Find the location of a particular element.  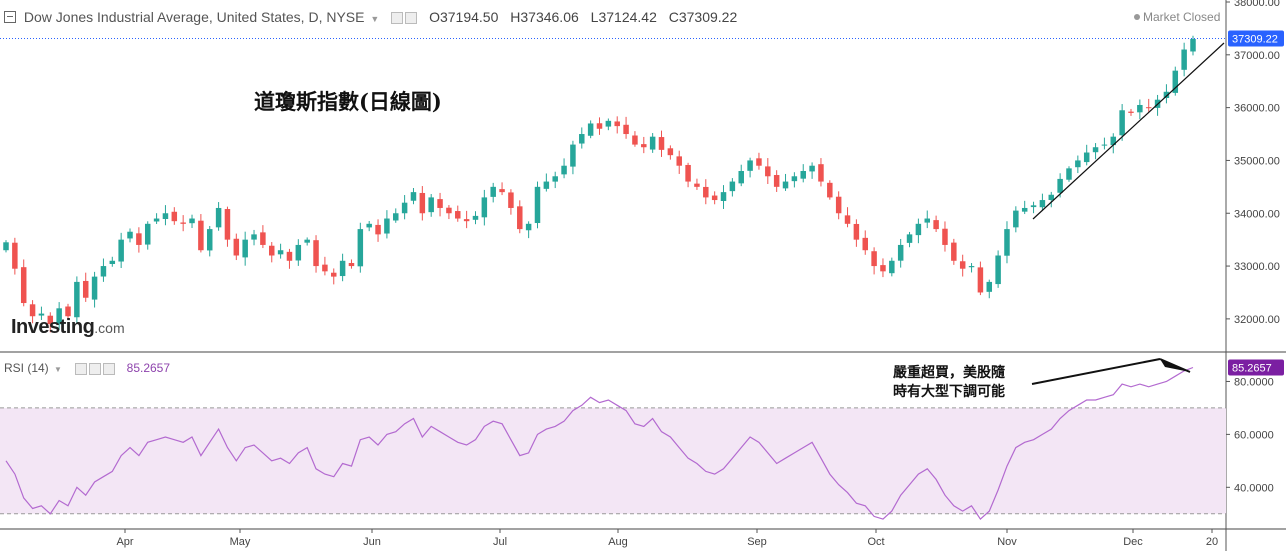

close-icon is located at coordinates (109, 368).